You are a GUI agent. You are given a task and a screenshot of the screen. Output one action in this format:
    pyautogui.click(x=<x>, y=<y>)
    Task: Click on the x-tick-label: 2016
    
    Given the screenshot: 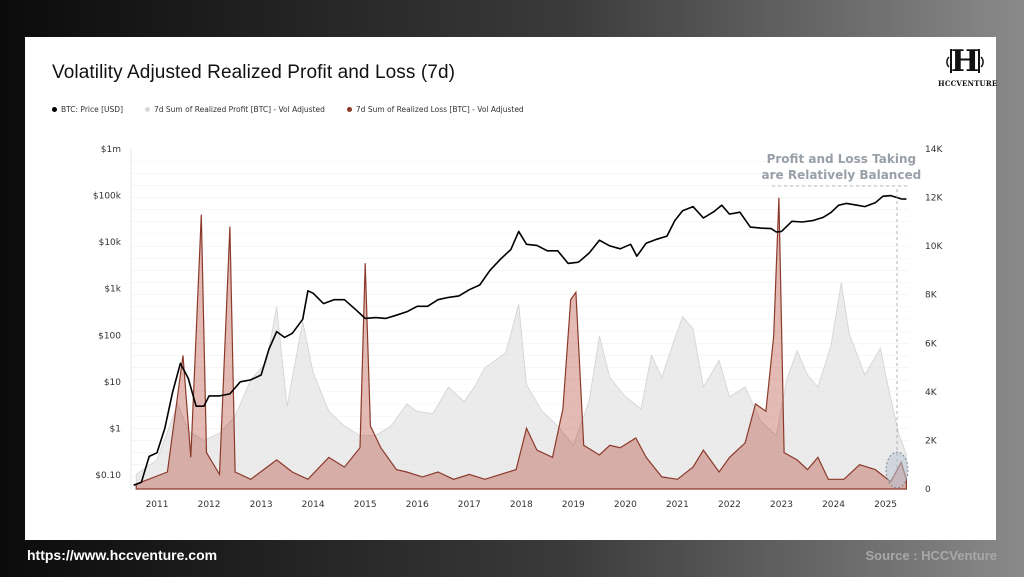 What is the action you would take?
    pyautogui.click(x=417, y=505)
    